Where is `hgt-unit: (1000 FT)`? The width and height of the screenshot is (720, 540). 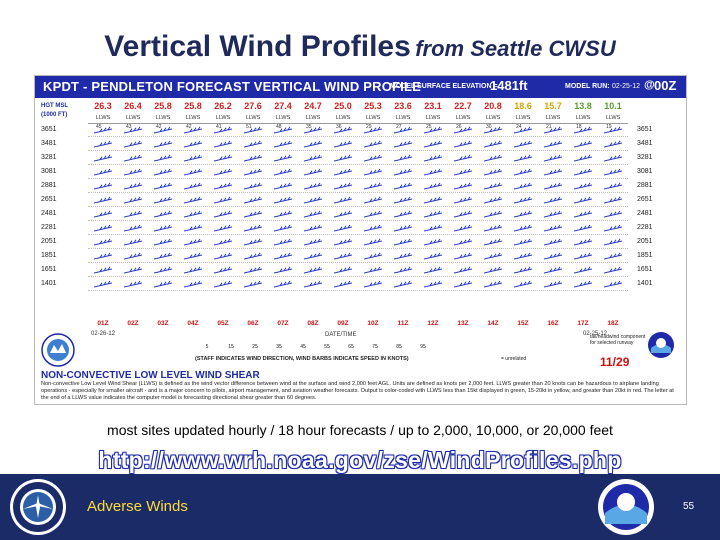 hgt-unit: (1000 FT) is located at coordinates (54, 115).